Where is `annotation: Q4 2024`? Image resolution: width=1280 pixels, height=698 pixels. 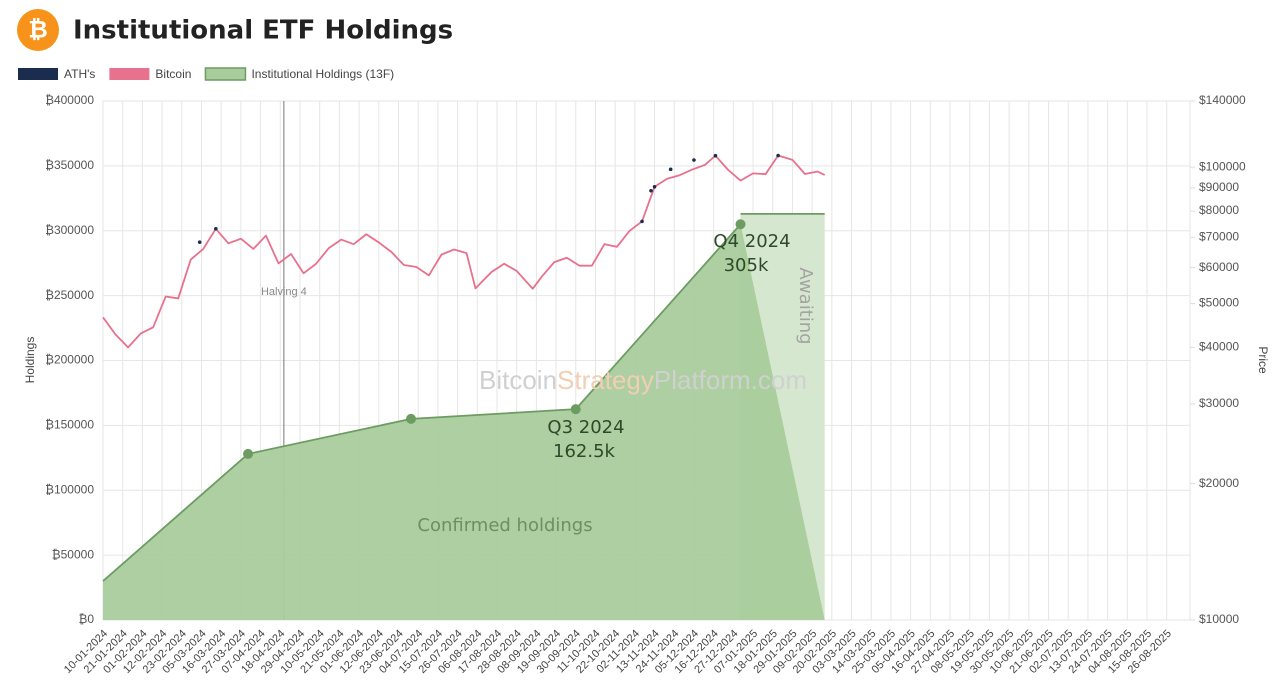 annotation: Q4 2024 is located at coordinates (751, 241).